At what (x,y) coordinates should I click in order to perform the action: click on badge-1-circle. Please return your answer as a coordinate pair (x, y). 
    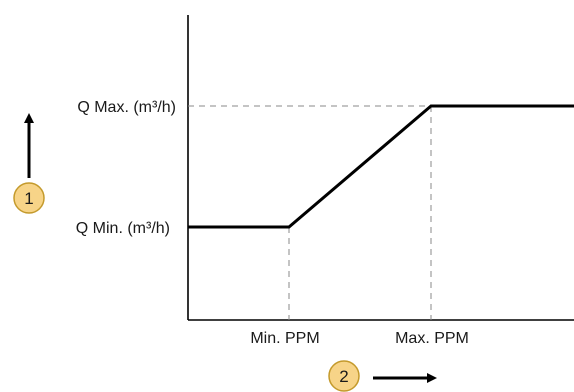
    Looking at the image, I should click on (29, 198).